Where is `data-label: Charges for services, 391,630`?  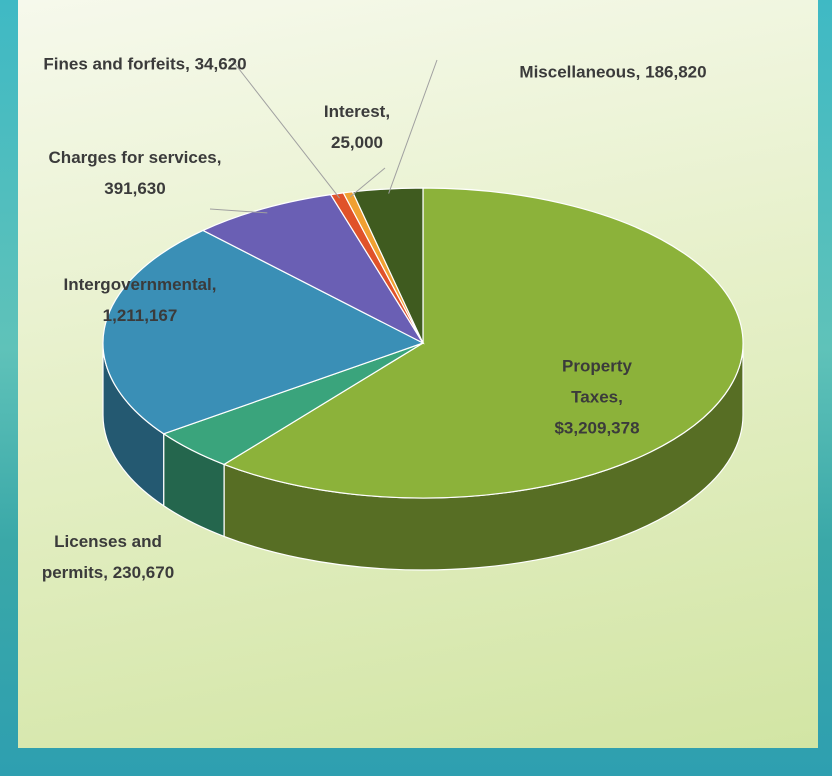 data-label: Charges for services, 391,630 is located at coordinates (135, 173).